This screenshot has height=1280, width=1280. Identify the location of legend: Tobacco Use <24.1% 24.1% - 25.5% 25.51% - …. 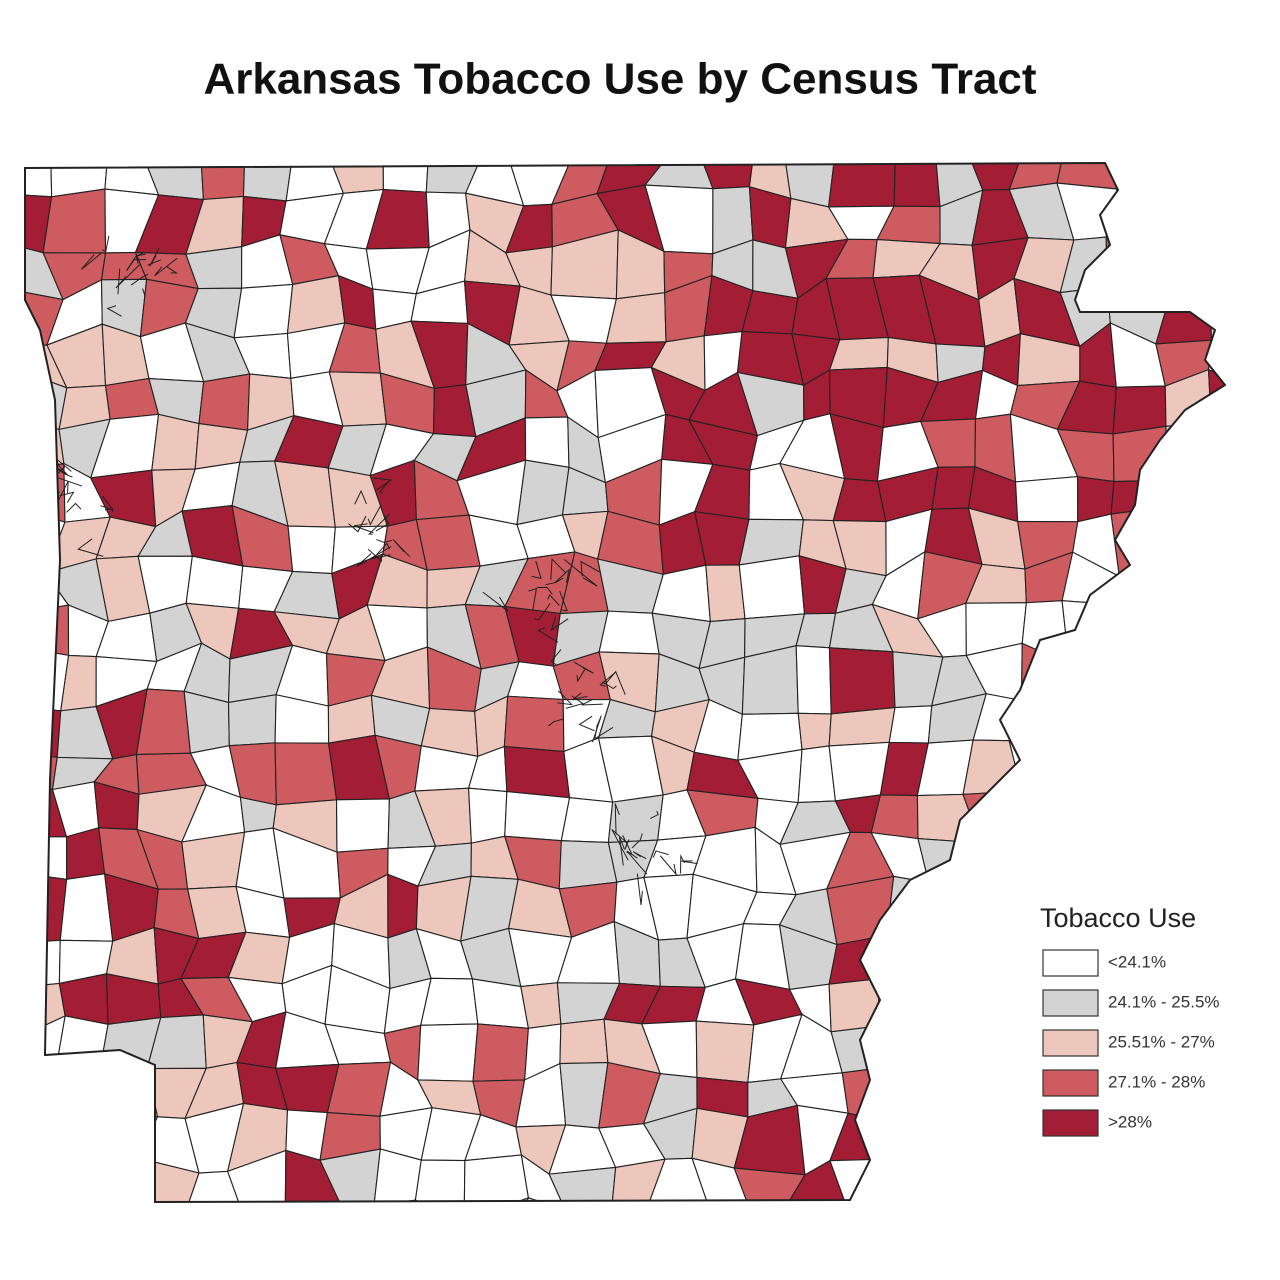
(1130, 1020).